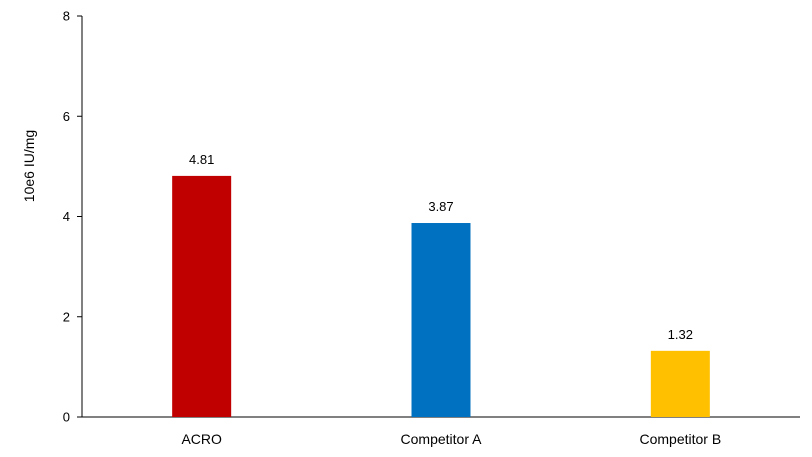 The height and width of the screenshot is (457, 812). I want to click on y-tick-label: 8, so click(66, 16).